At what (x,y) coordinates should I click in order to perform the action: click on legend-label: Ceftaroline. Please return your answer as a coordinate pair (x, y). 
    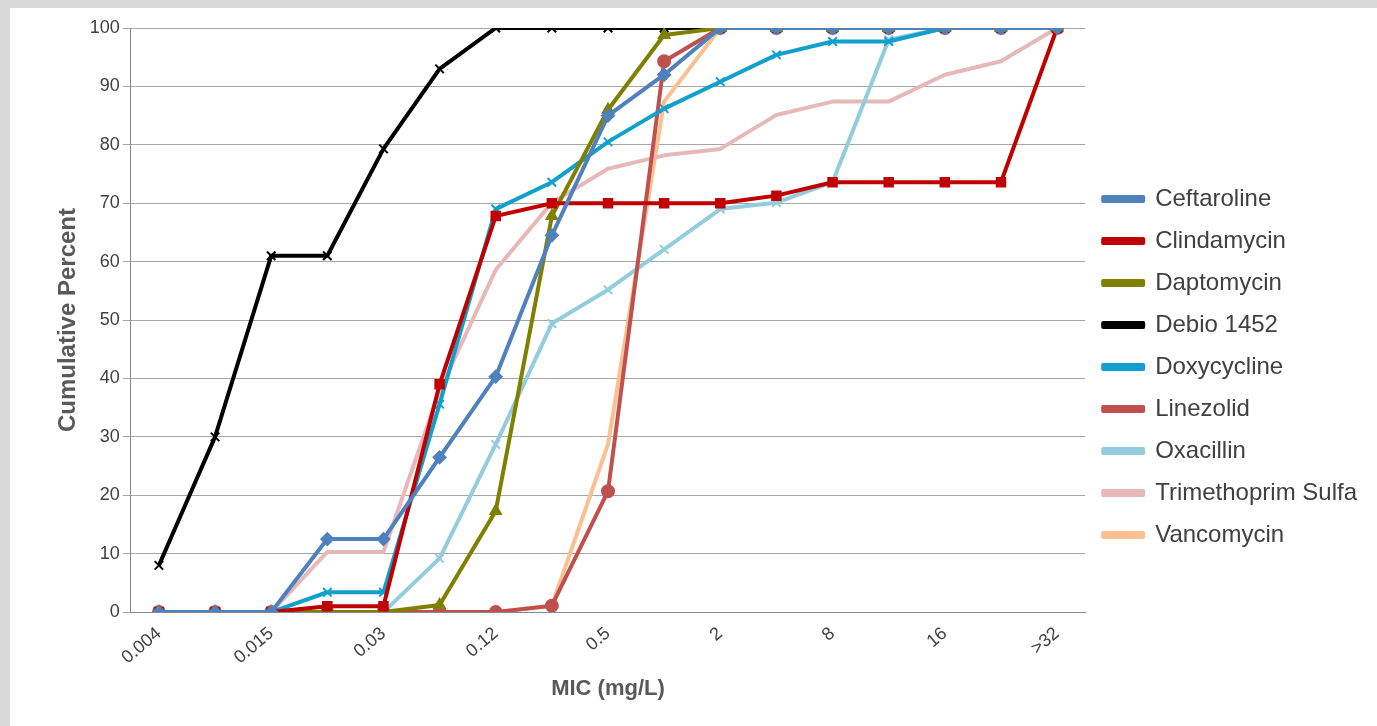
    Looking at the image, I should click on (1213, 197).